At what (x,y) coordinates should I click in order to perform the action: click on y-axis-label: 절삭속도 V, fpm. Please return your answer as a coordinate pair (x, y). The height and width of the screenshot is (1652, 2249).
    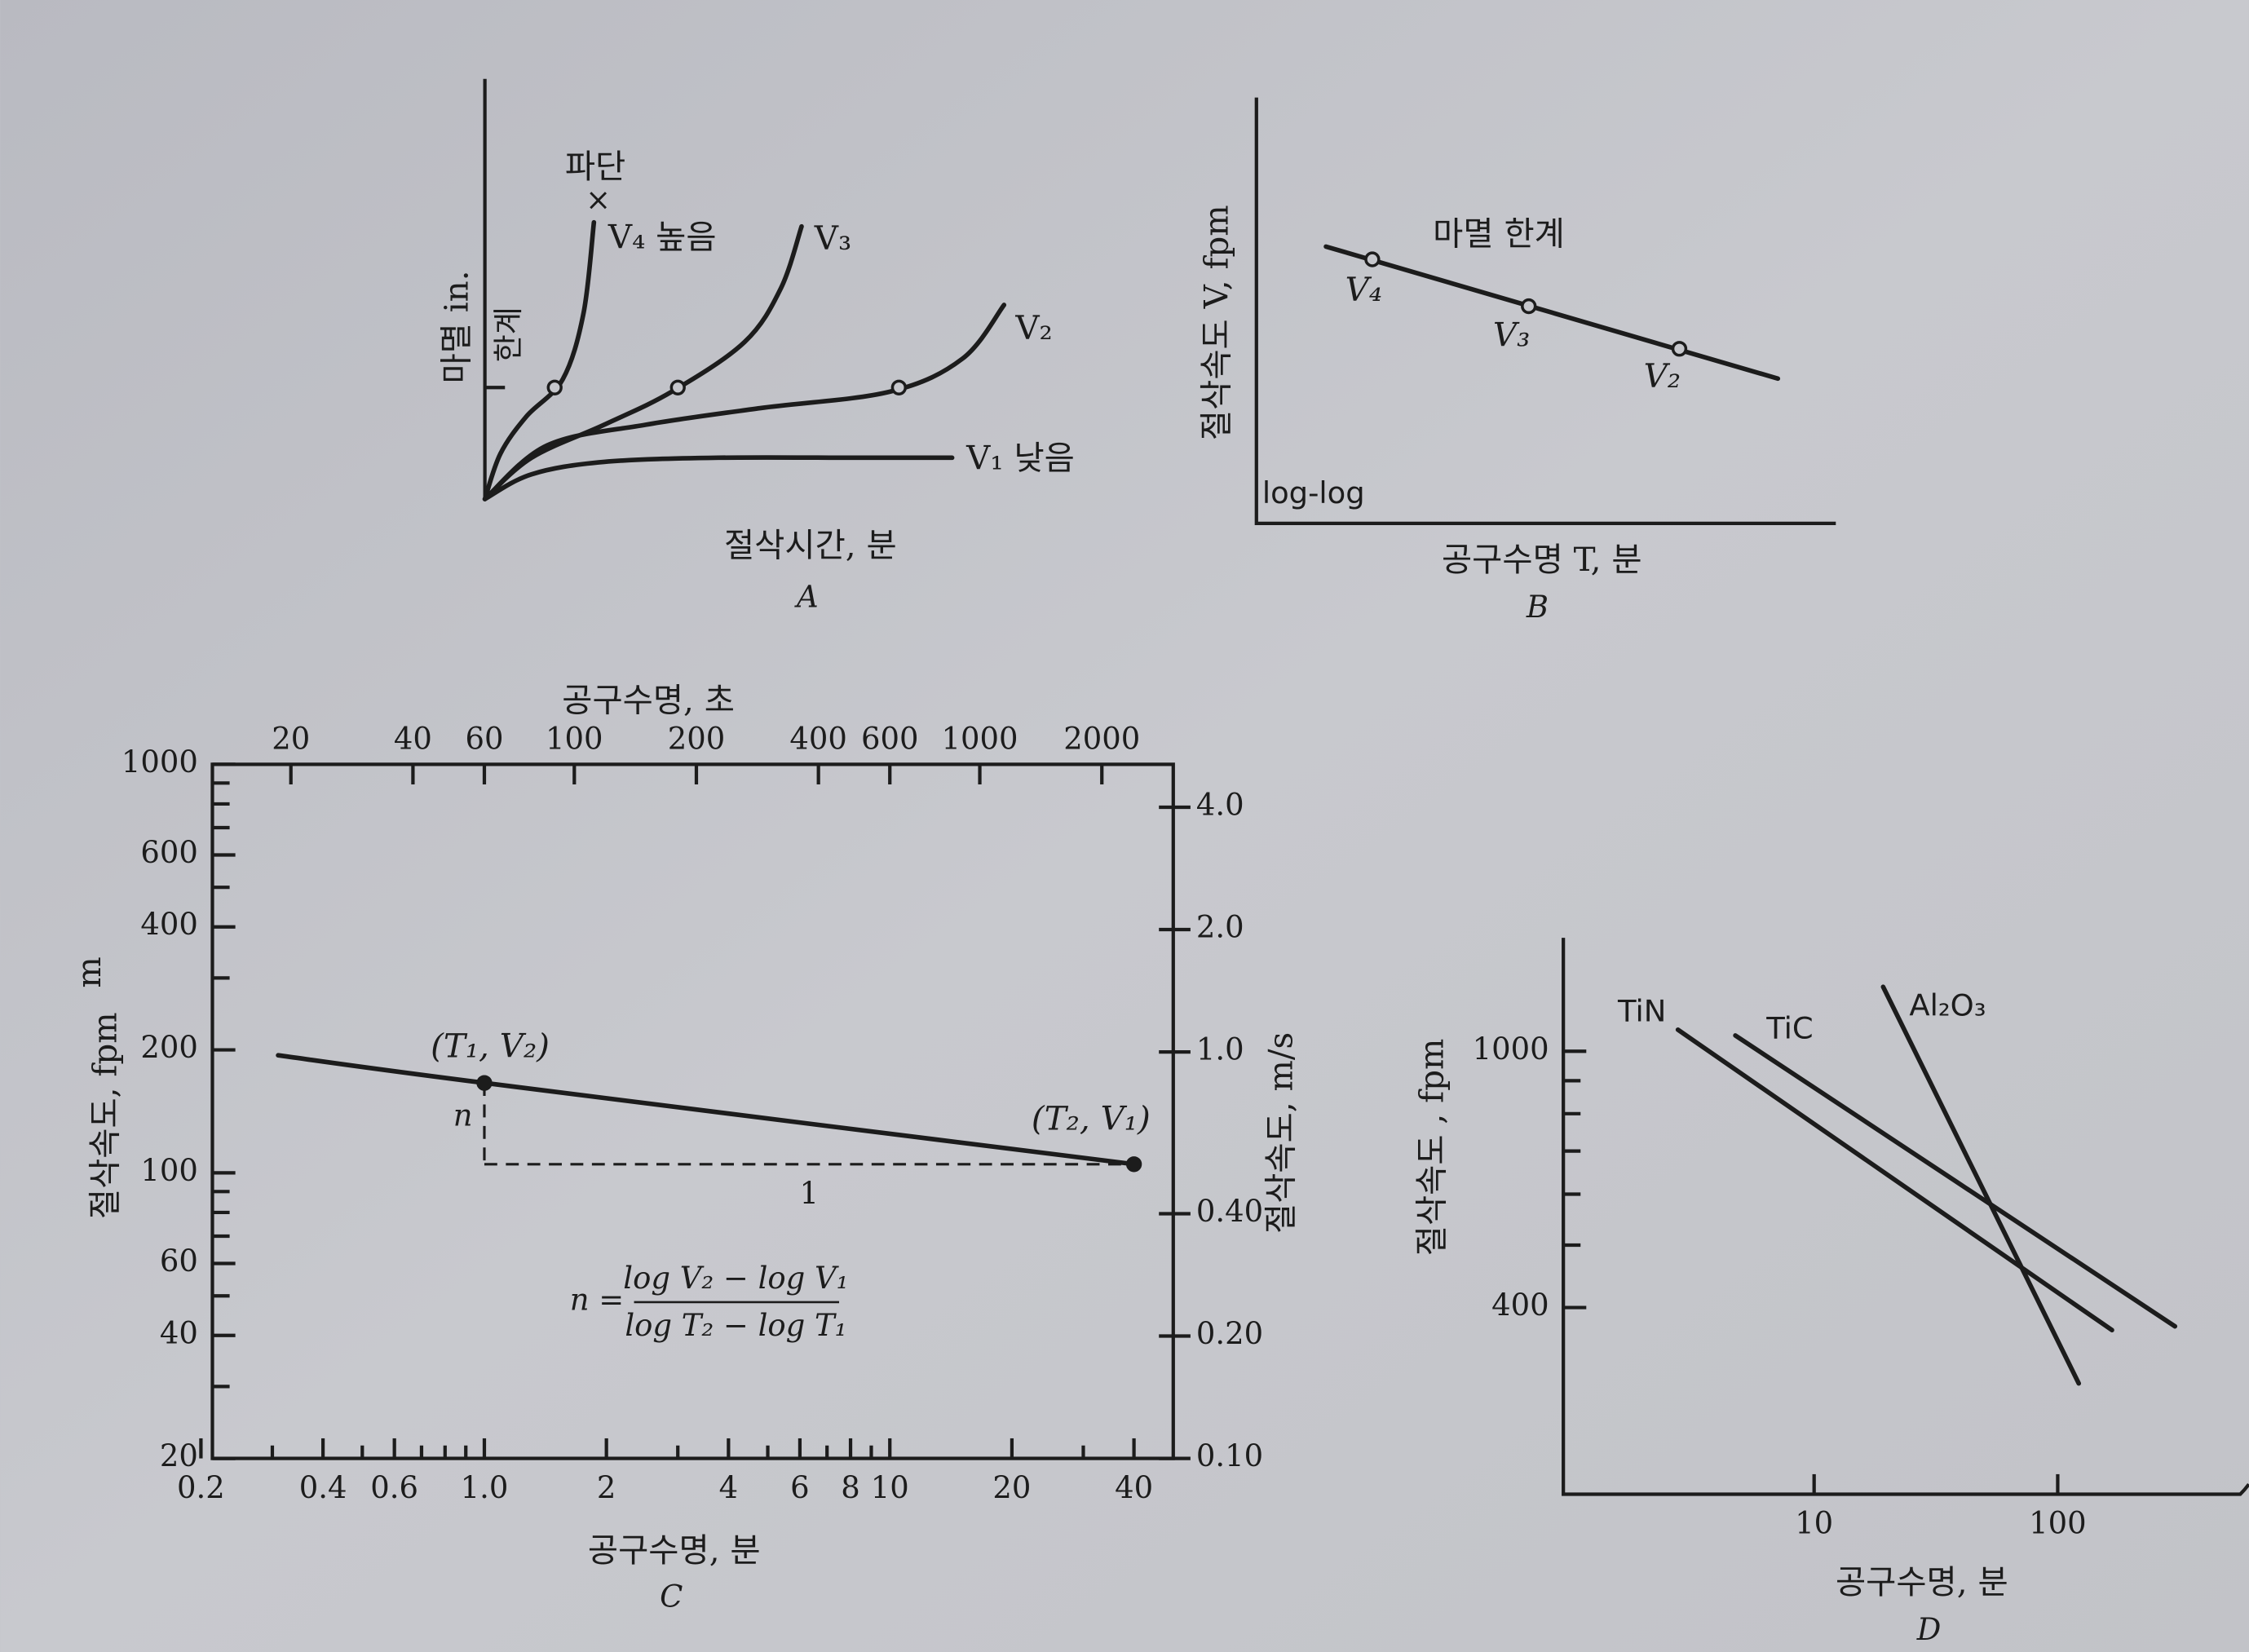
    Looking at the image, I should click on (1216, 322).